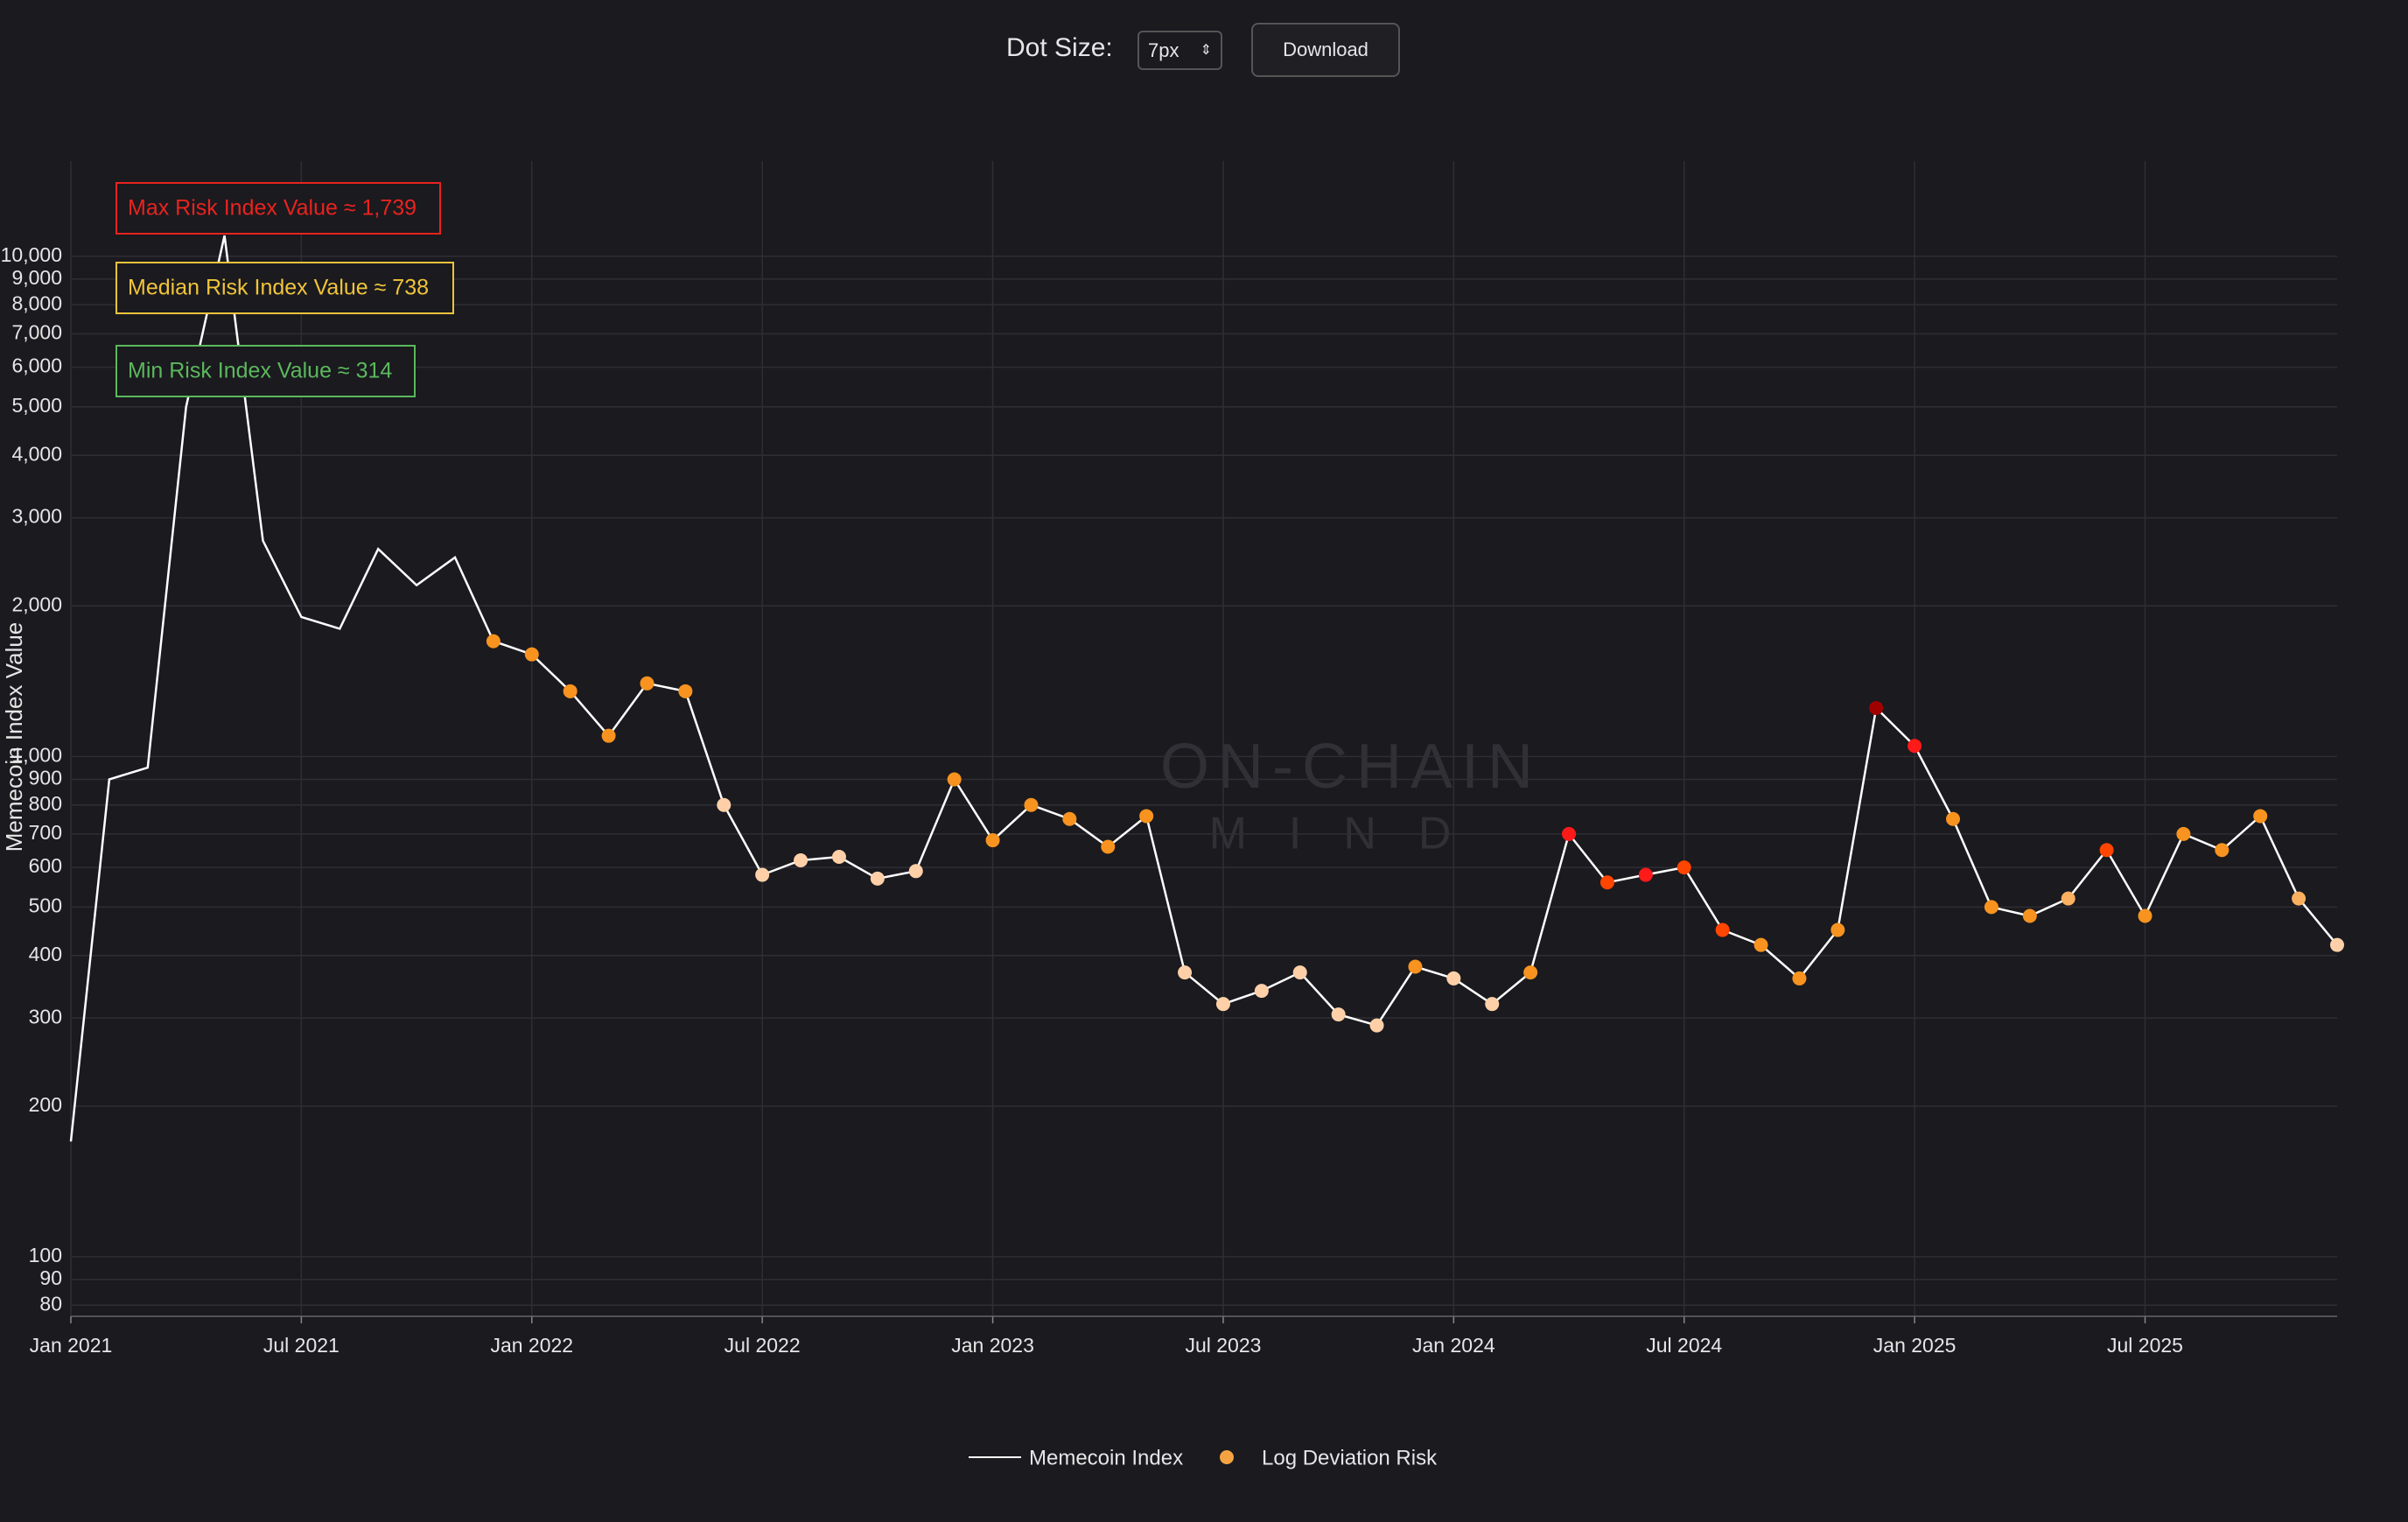  Describe the element at coordinates (2145, 1345) in the screenshot. I see `x-tick-label: Jul 2025` at that location.